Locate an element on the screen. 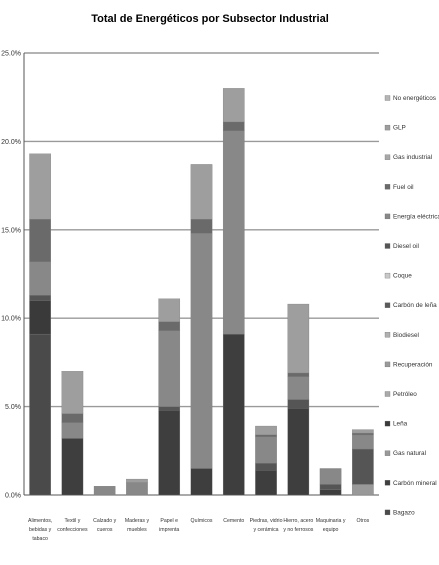 The image size is (439, 565). legend-label: GLP is located at coordinates (399, 128).